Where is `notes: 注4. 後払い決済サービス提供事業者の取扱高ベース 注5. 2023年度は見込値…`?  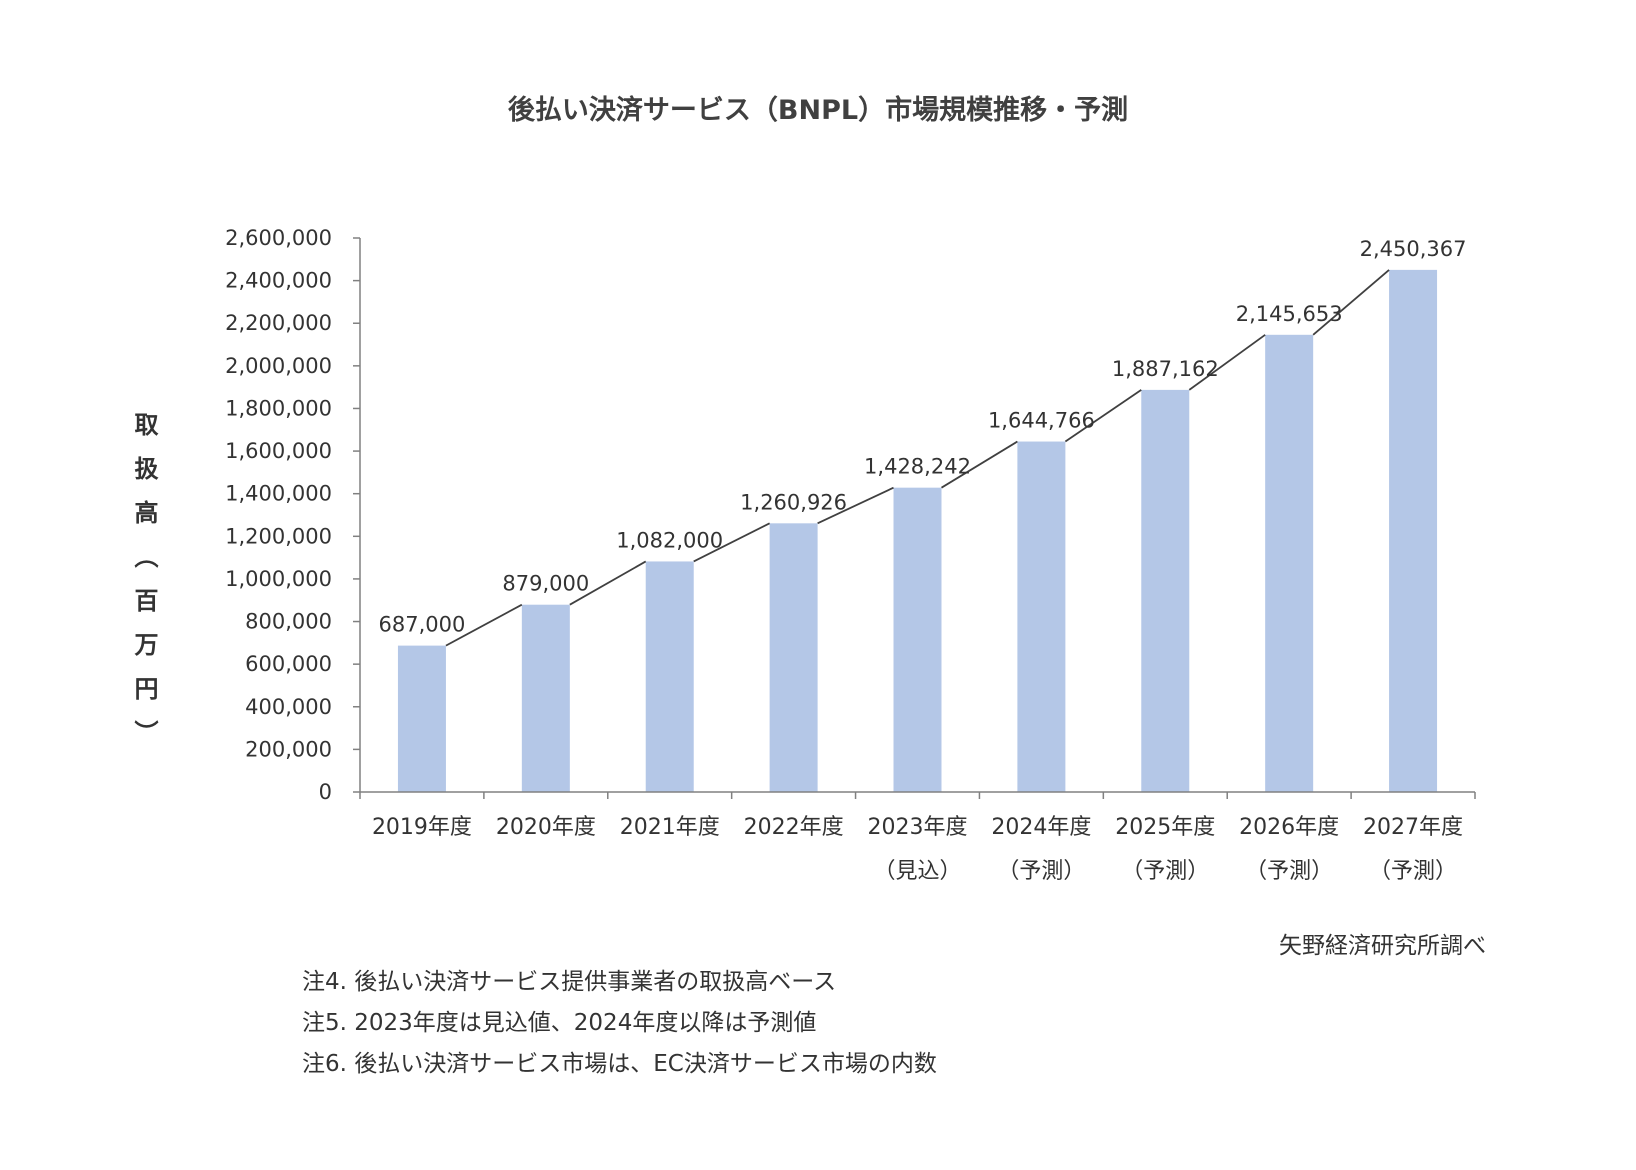 notes: 注4. 後払い決済サービス提供事業者の取扱高ベース 注5. 2023年度は見込値… is located at coordinates (619, 1023).